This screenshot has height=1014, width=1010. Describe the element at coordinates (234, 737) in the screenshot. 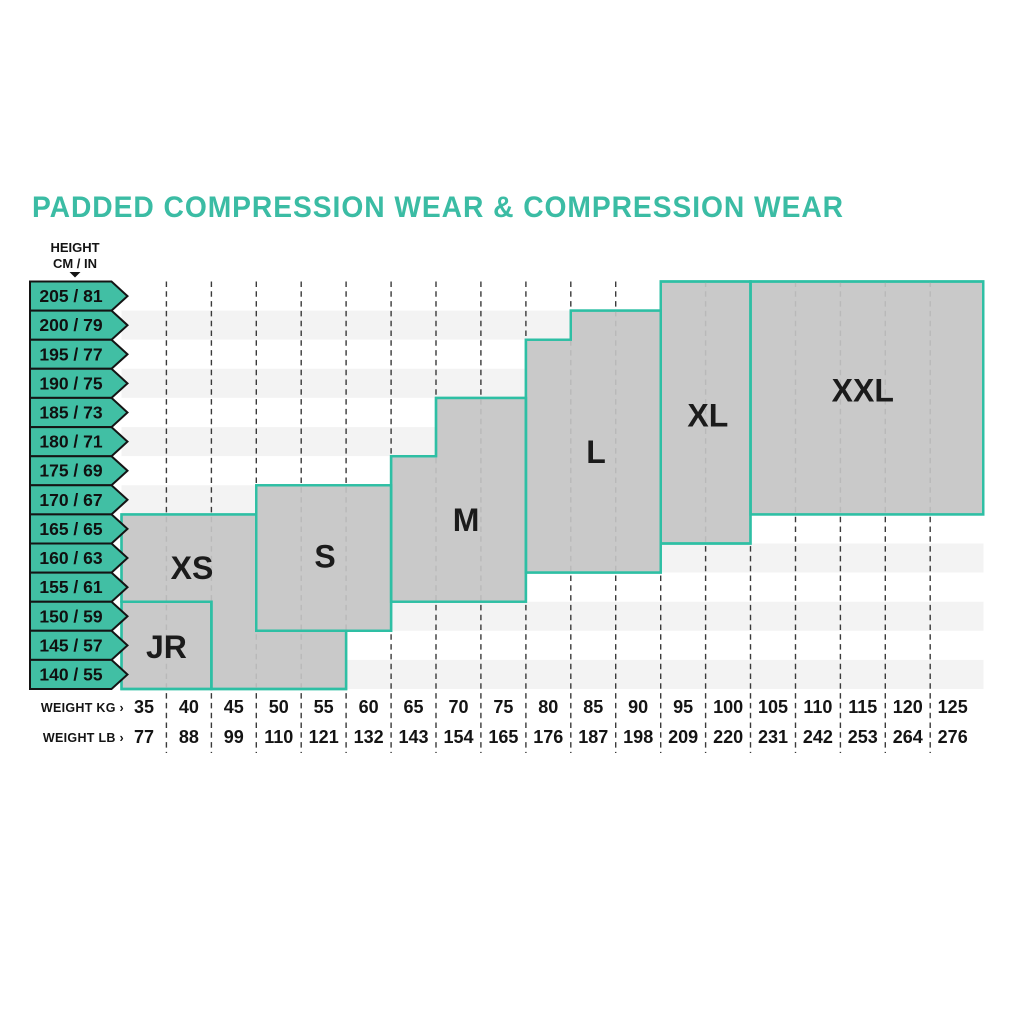

I see `weight-lb-value: 99` at that location.